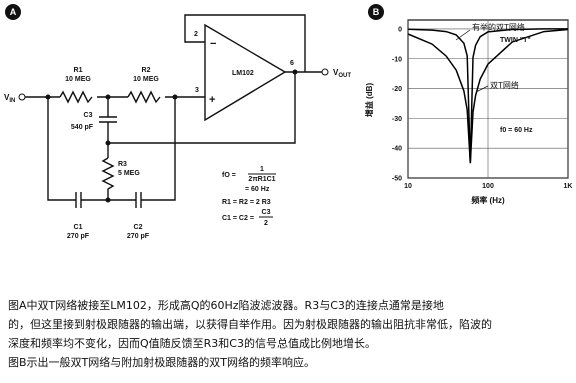 Image resolution: width=576 pixels, height=383 pixels. I want to click on y-tick-label: -30, so click(397, 119).